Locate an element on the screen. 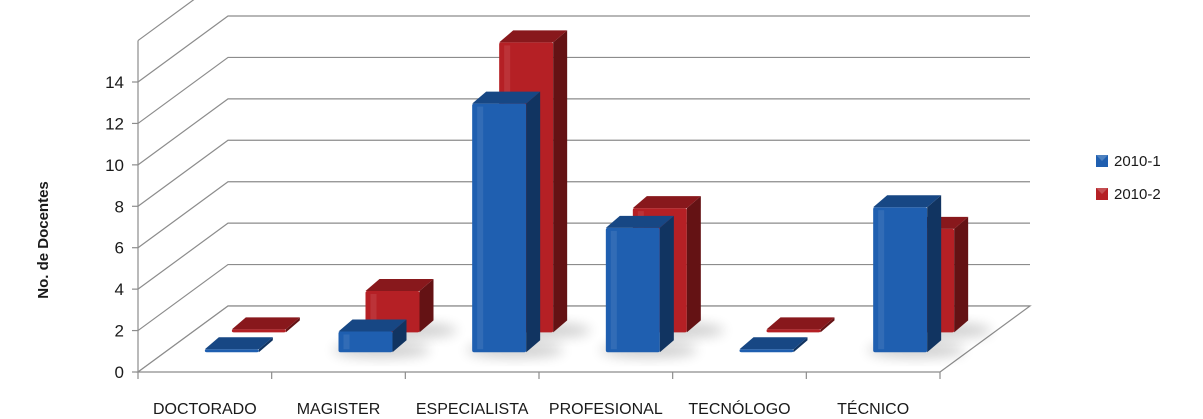 This screenshot has height=419, width=1203. category-label: TÉCNICO is located at coordinates (873, 408).